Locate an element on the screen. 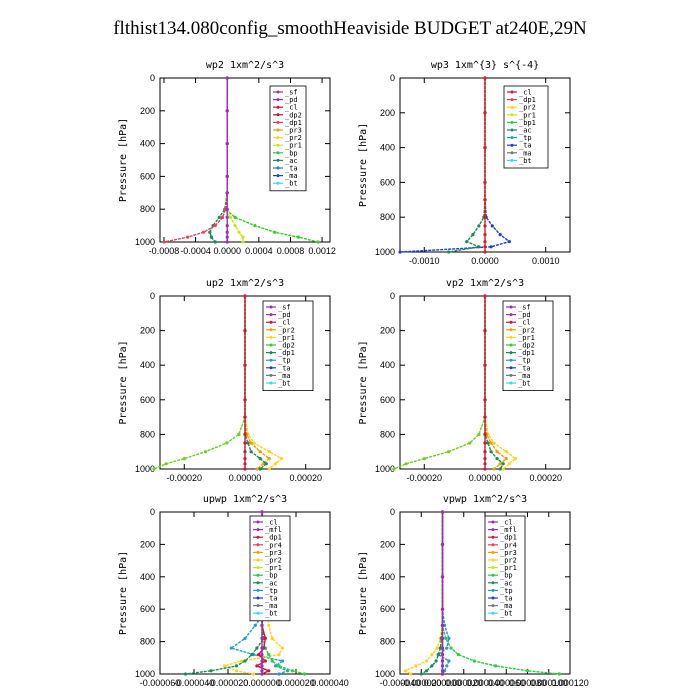 The image size is (700, 700). legend-label: _pr2 is located at coordinates (293, 138).